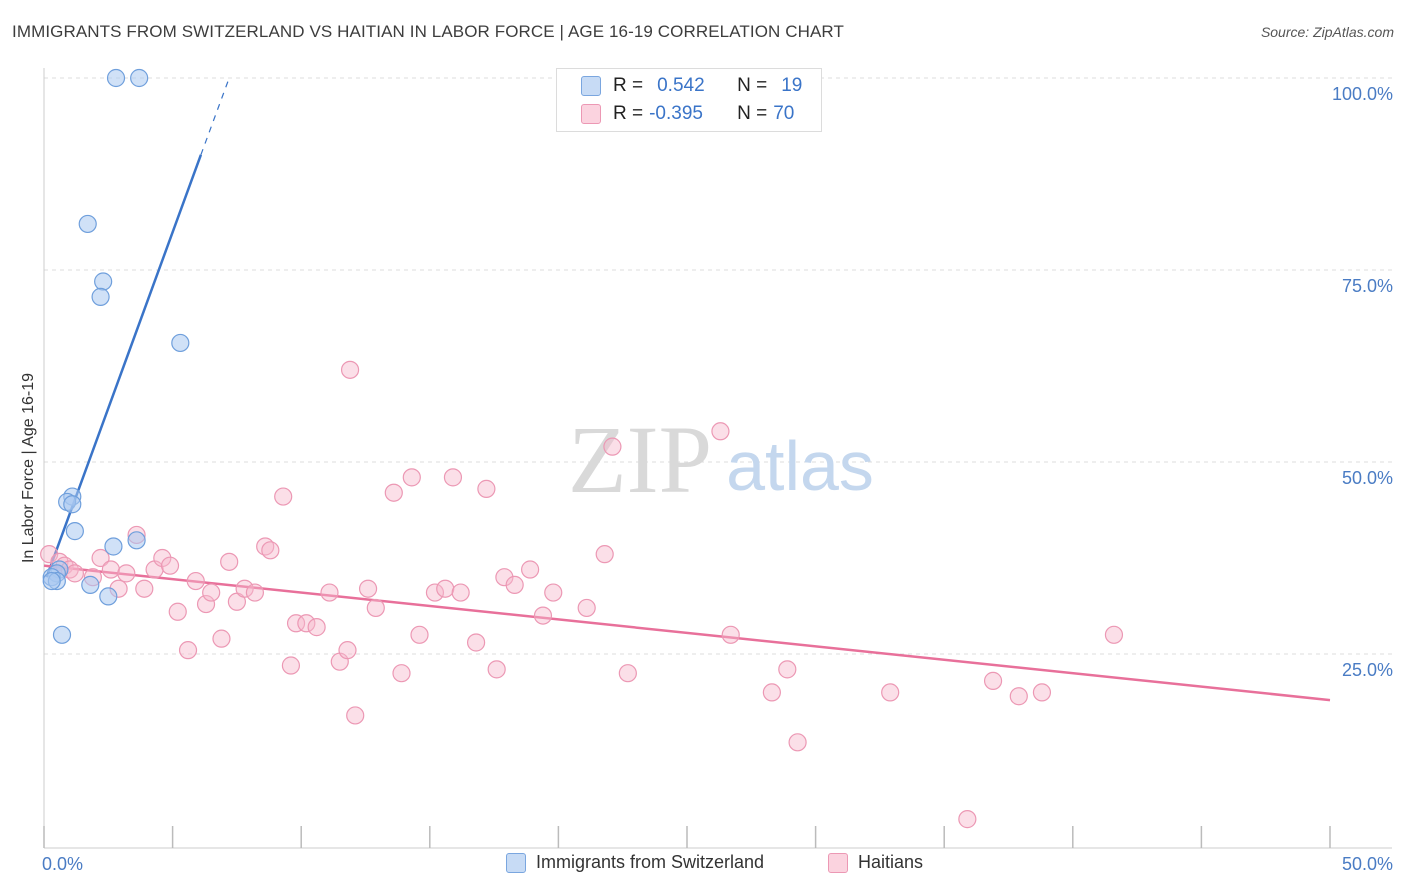  Describe the element at coordinates (1362, 382) in the screenshot. I see `y-tick-labels: 25.0% 50.0% 75.0% 100.0%` at that location.